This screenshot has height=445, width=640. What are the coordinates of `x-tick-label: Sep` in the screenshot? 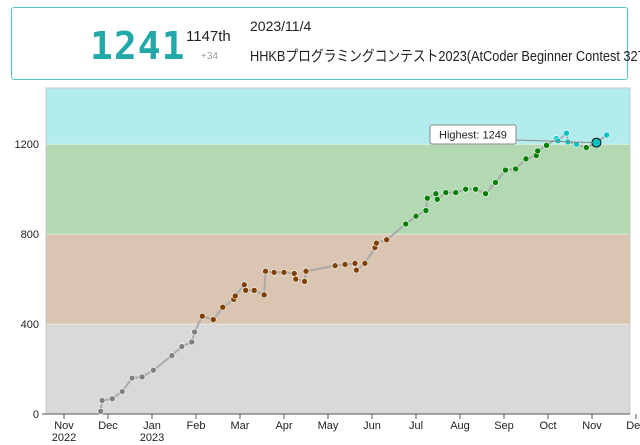 It's located at (504, 426).